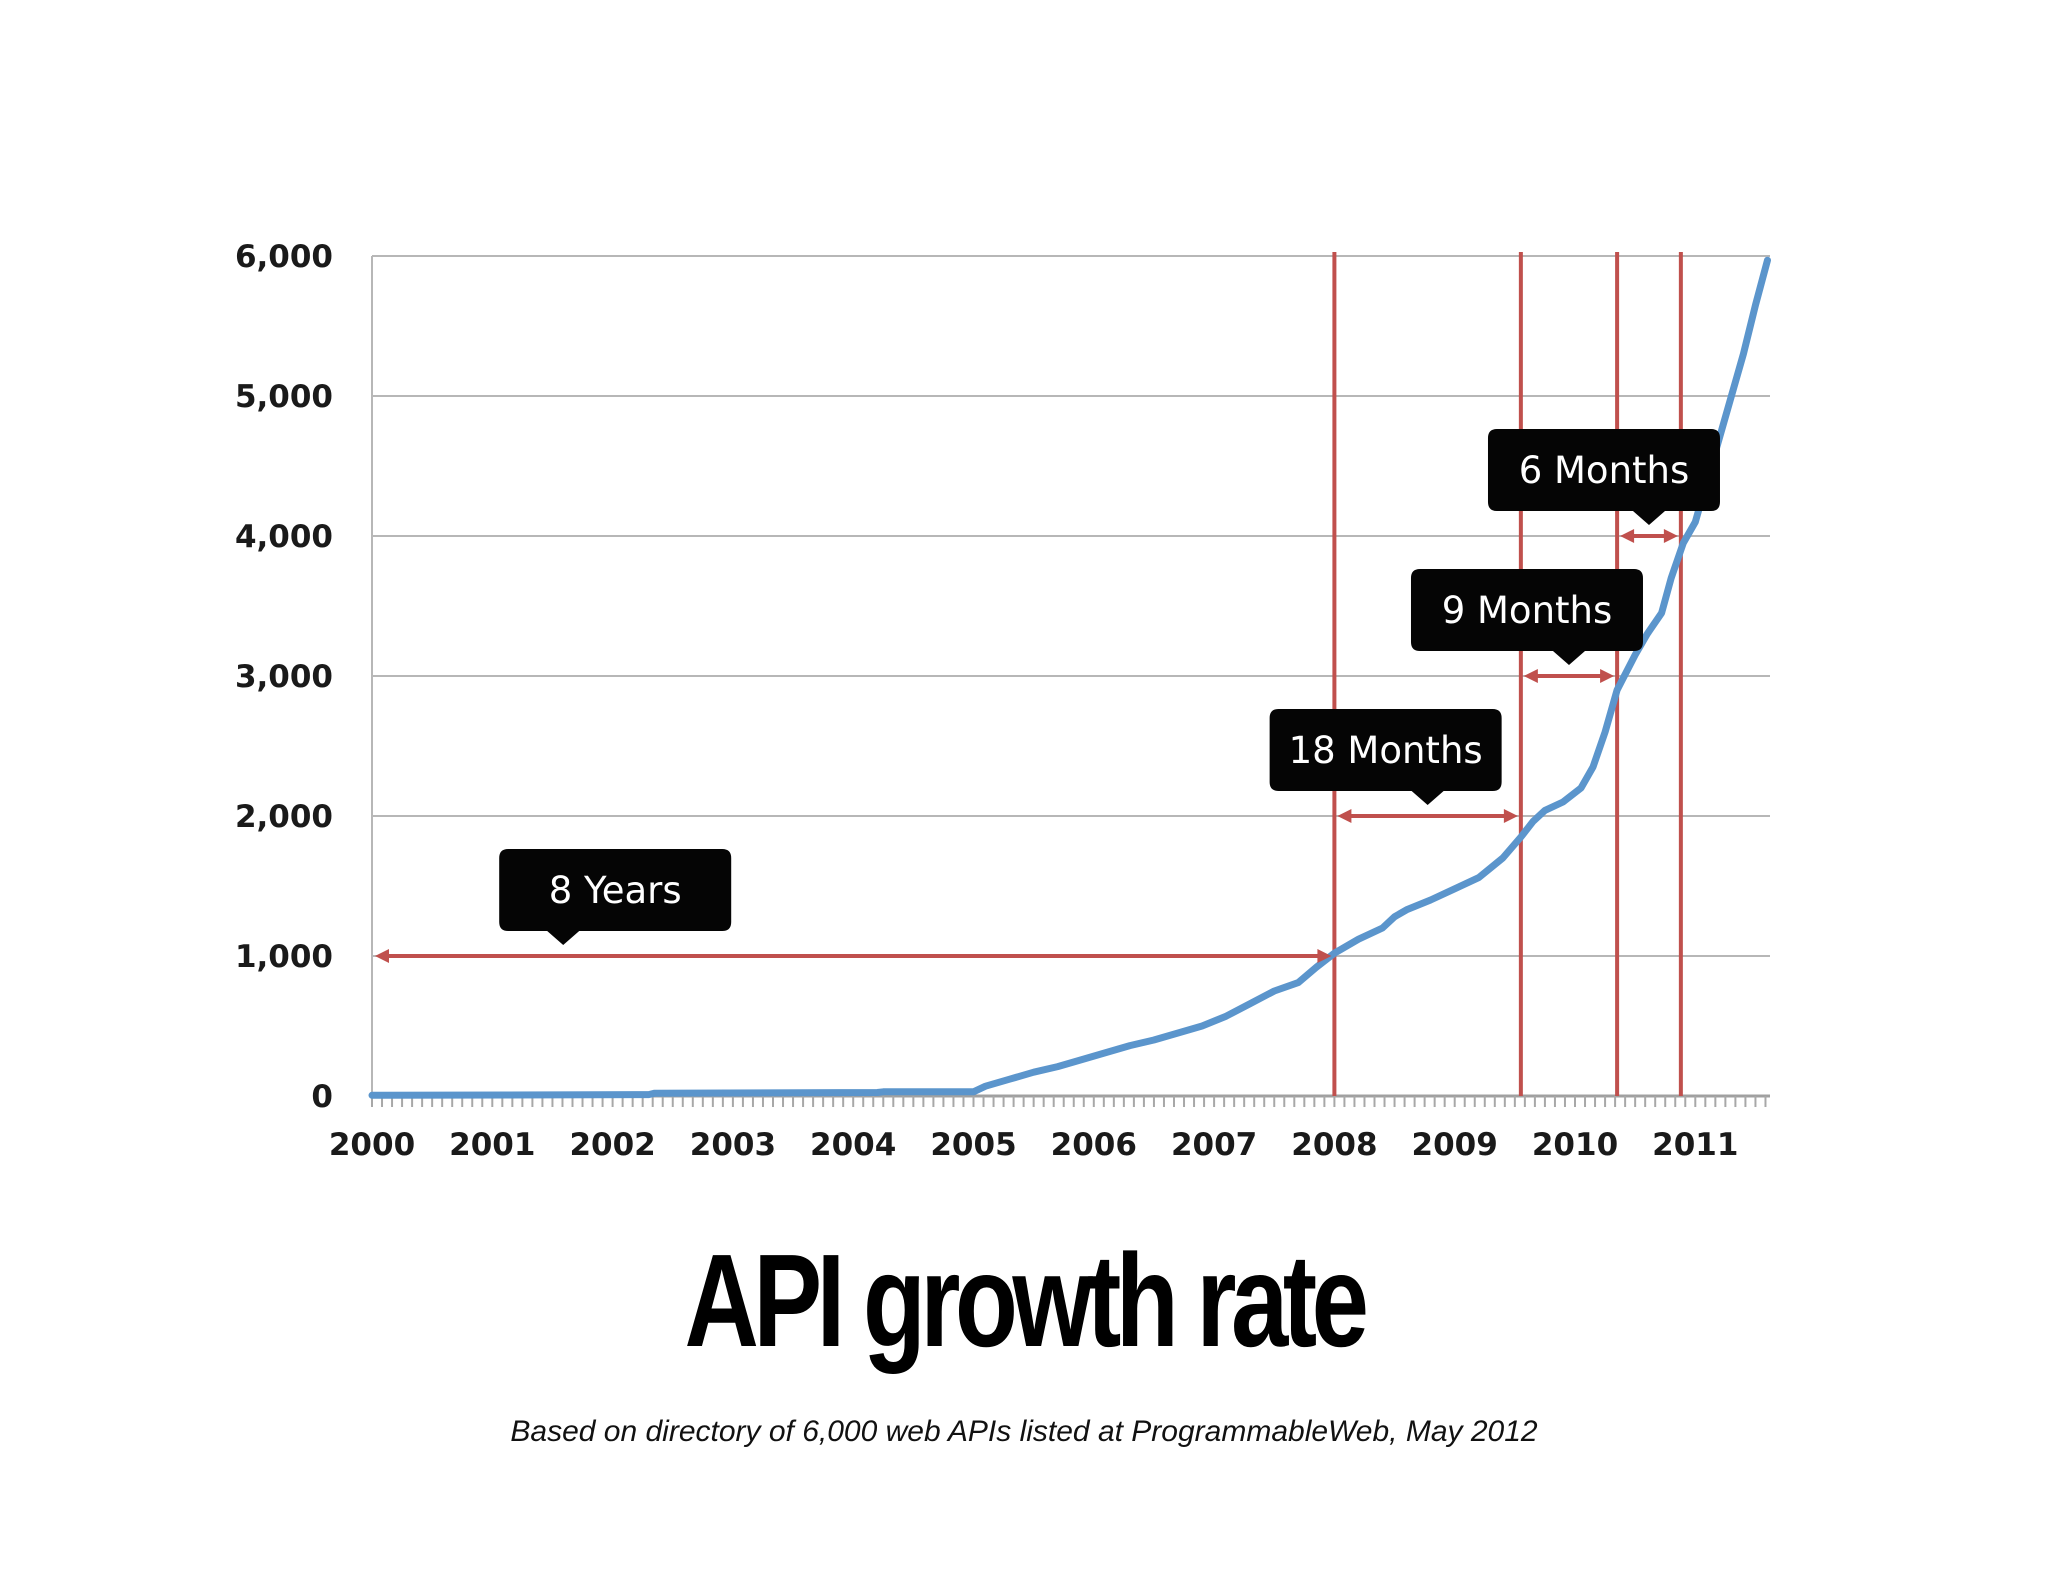  I want to click on y-tick-label: 0, so click(322, 1097).